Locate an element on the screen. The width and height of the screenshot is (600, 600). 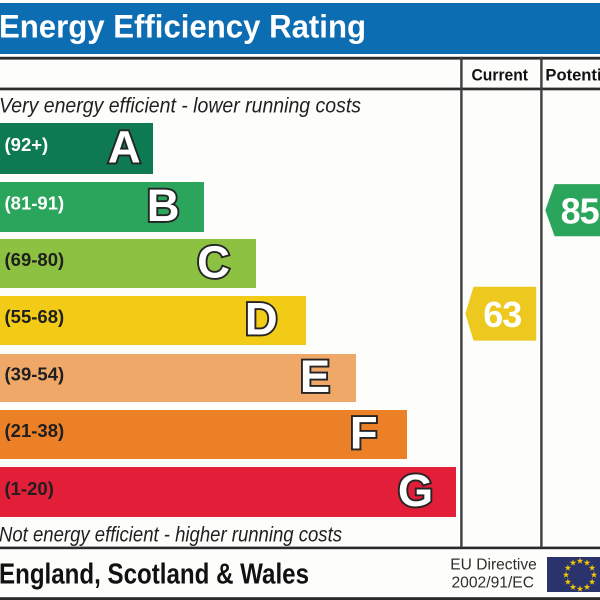
svg-text: EU Directive is located at coordinates (493, 565).